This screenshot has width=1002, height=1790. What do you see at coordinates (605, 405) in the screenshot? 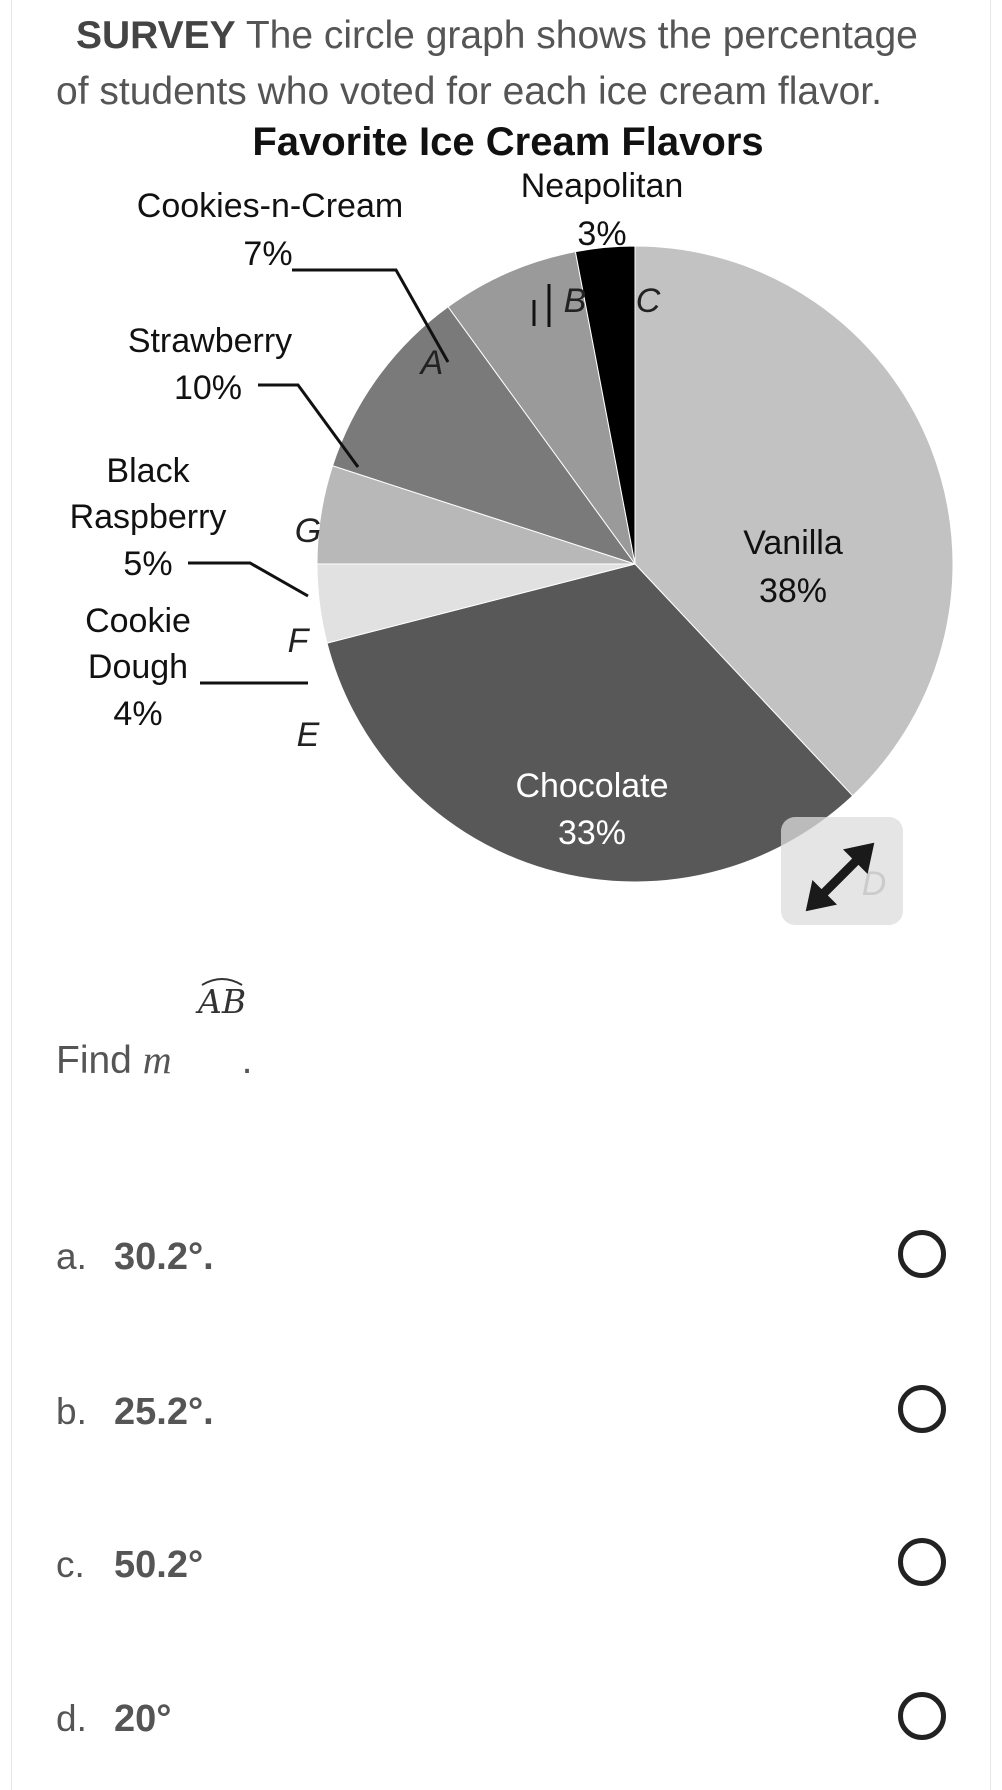
I see `pie-slice-neapolitan` at bounding box center [605, 405].